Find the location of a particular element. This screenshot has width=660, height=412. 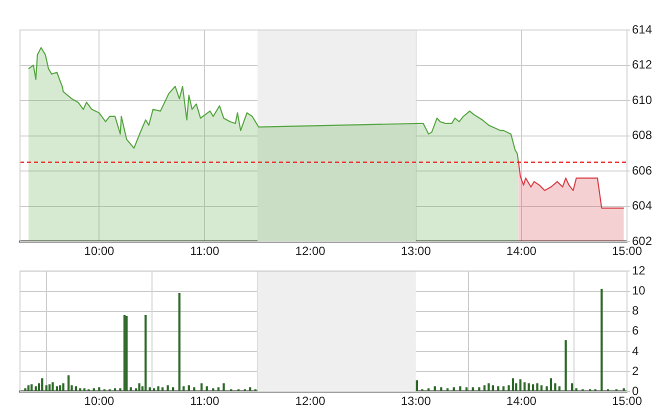

y-tick-label: 12 is located at coordinates (639, 271).